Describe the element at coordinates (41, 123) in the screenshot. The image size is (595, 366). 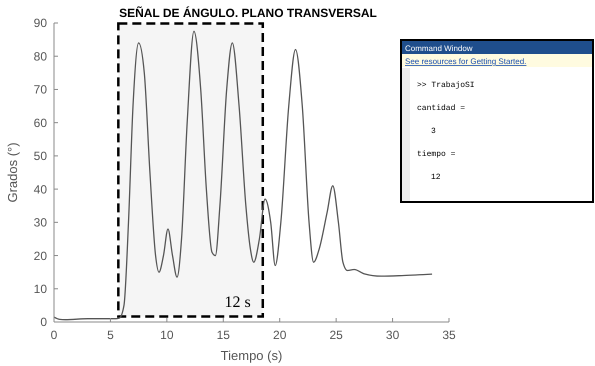
I see `y-tick-label: 60` at that location.